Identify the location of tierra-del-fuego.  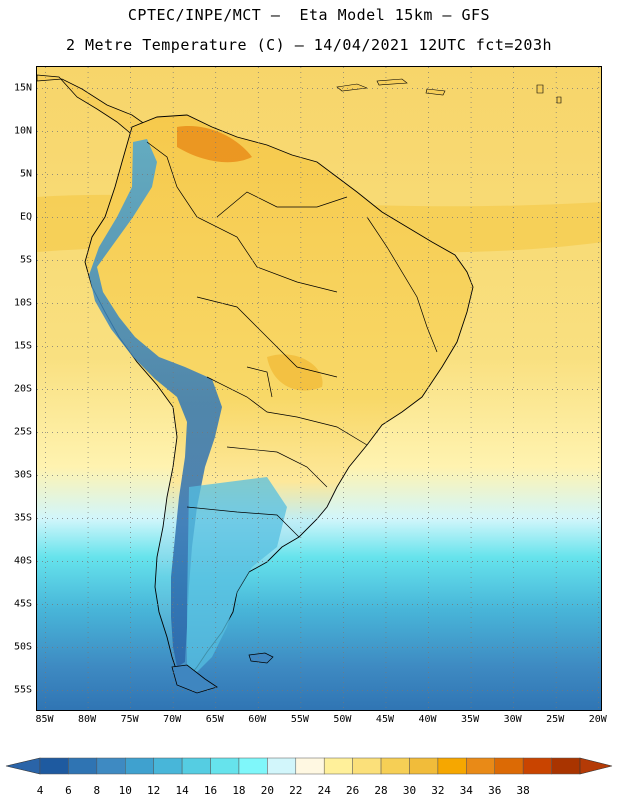
(194, 679).